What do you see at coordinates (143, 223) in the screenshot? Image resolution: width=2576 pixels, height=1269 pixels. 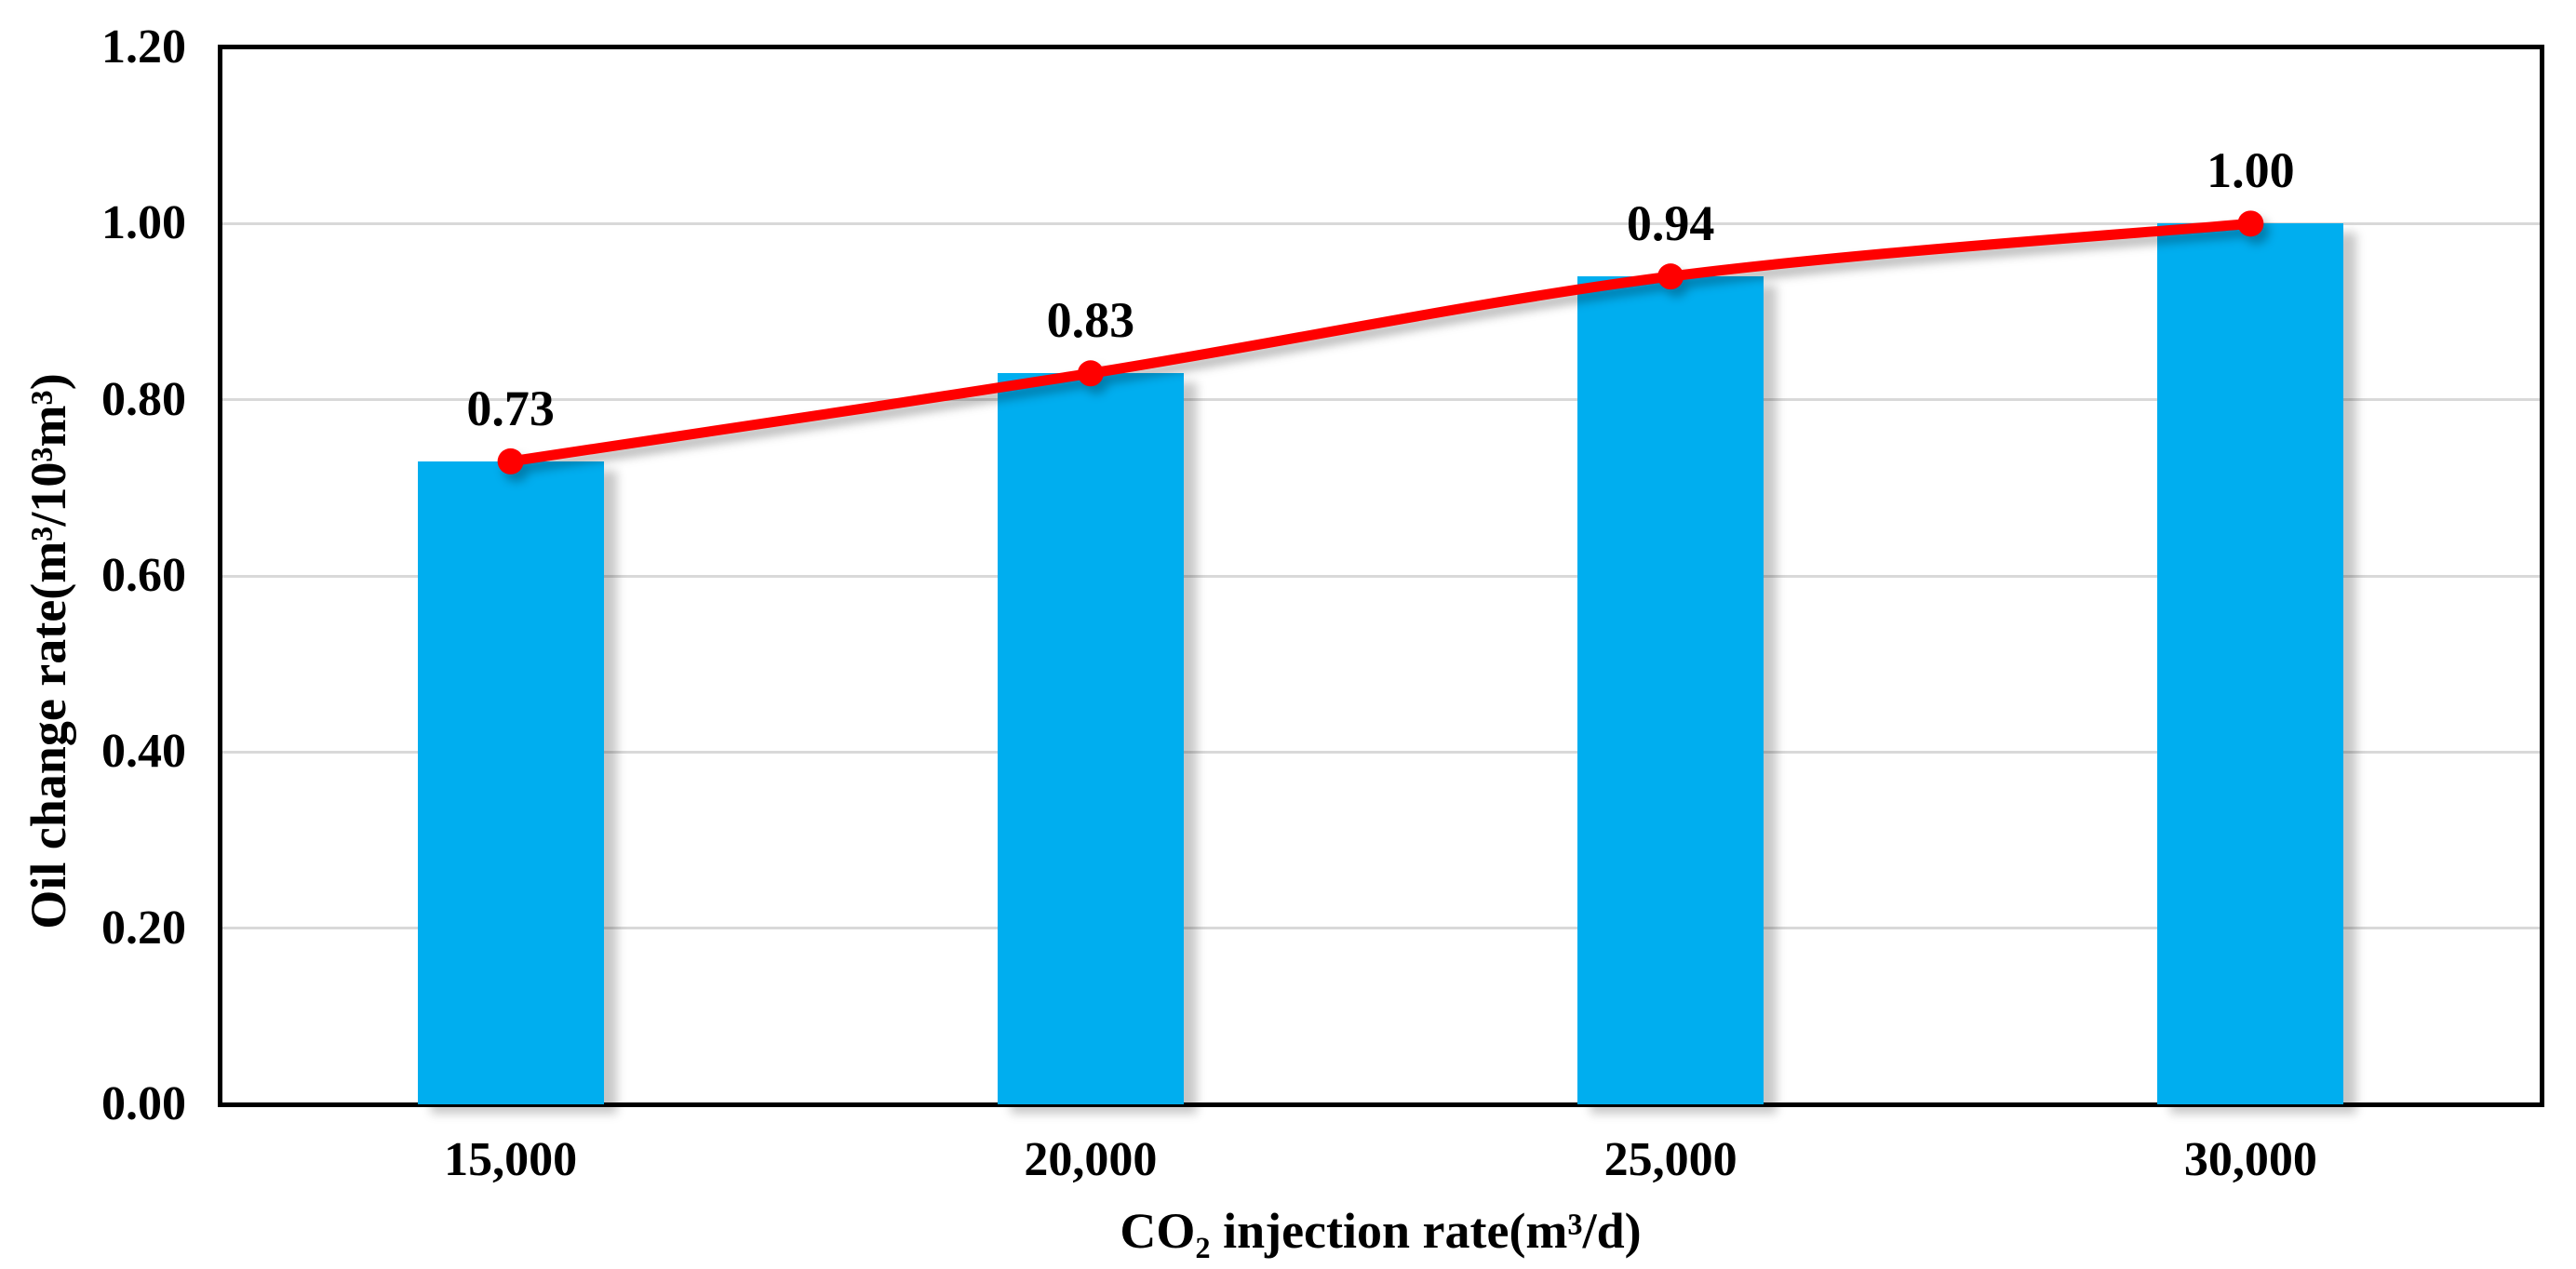 I see `y-tick-label: 1.00` at bounding box center [143, 223].